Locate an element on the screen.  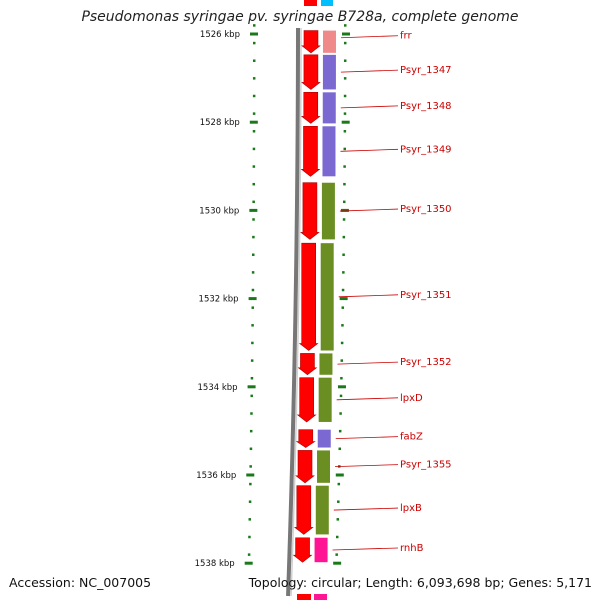
tick-label: 1534 kbp is located at coordinates (218, 388).